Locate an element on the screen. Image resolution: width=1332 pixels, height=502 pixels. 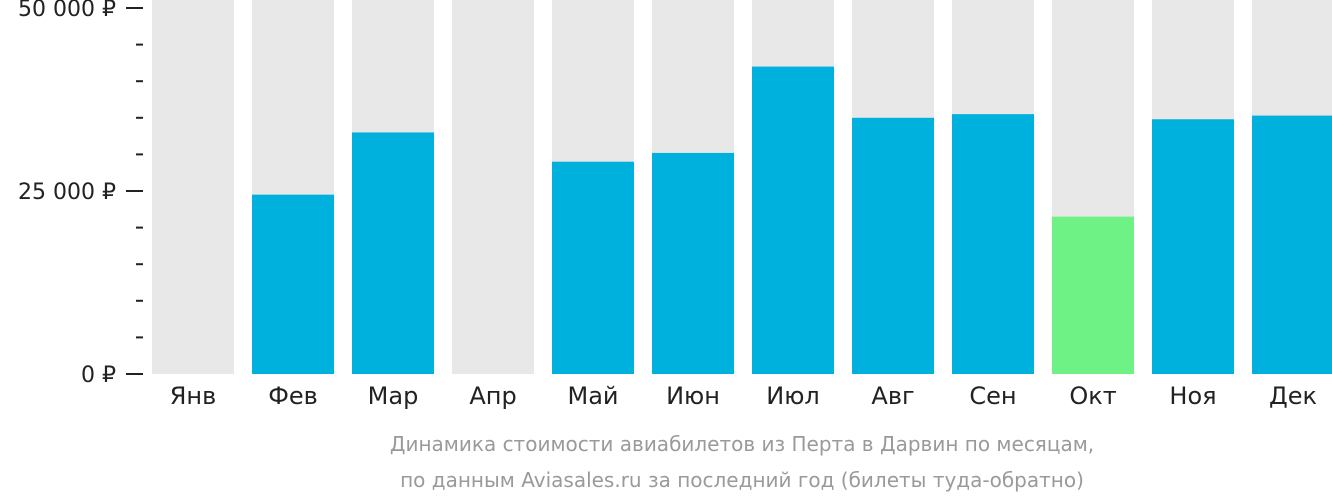
x-tick-label-6: Июн is located at coordinates (693, 396).